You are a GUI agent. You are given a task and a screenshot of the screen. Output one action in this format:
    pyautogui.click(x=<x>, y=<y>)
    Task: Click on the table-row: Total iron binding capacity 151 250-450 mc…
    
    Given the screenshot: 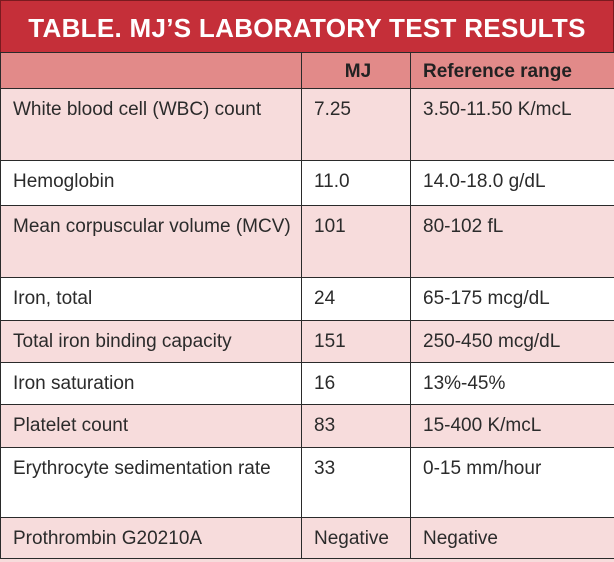 What is the action you would take?
    pyautogui.click(x=307, y=341)
    